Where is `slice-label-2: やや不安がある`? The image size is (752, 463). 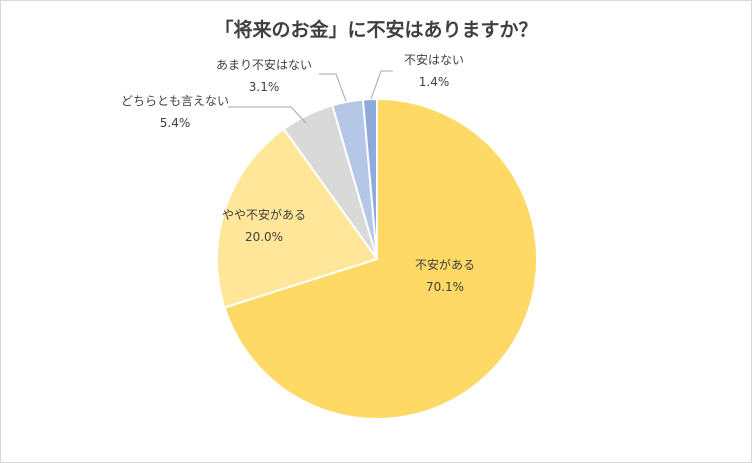
slice-label-2: やや不安がある is located at coordinates (264, 214).